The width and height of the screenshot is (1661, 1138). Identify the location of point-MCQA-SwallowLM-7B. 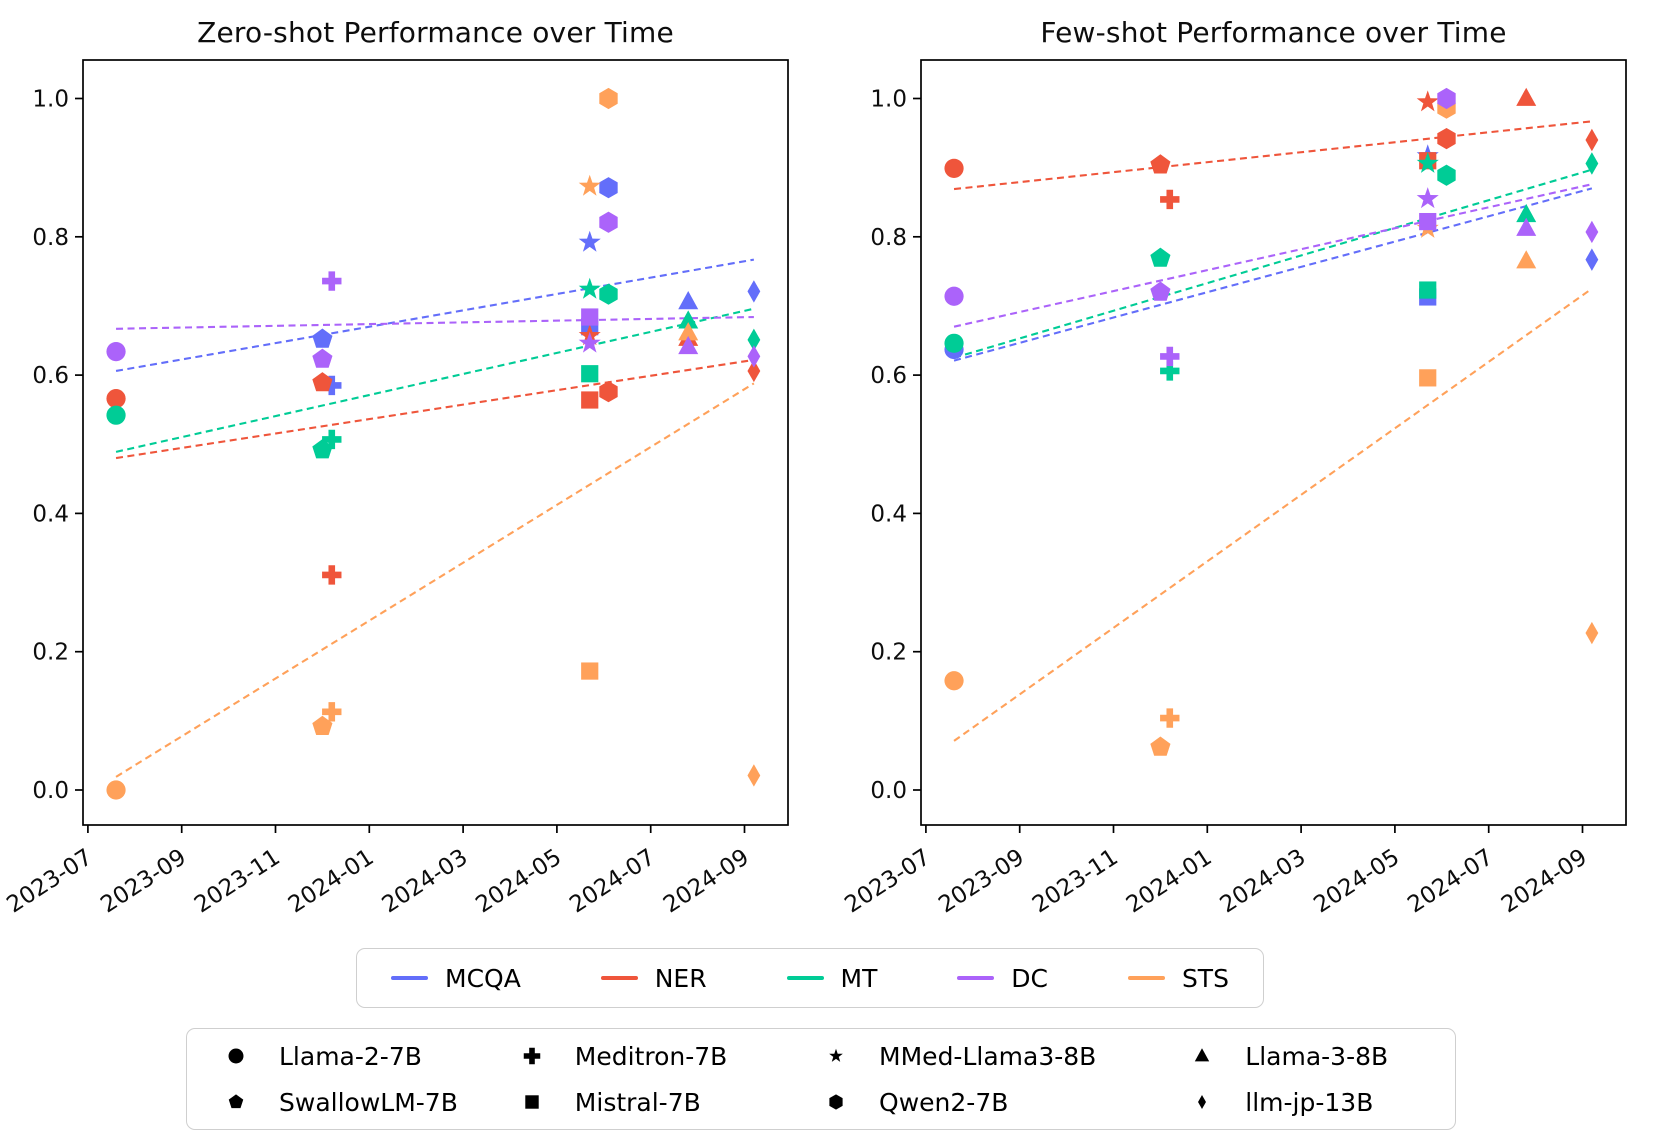
(322, 338).